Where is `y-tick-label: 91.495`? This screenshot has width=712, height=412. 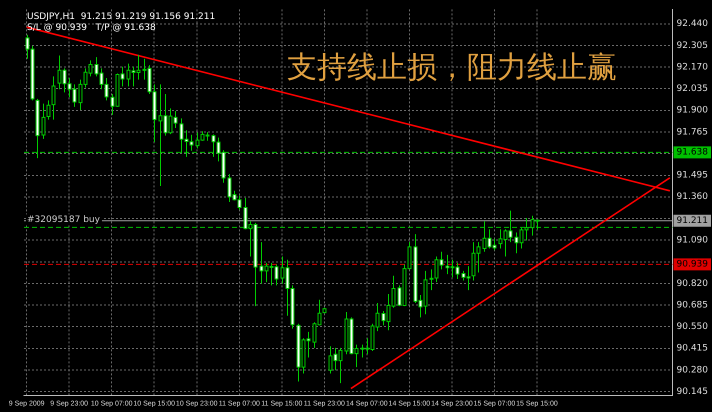
y-tick-label: 91.495 is located at coordinates (692, 175).